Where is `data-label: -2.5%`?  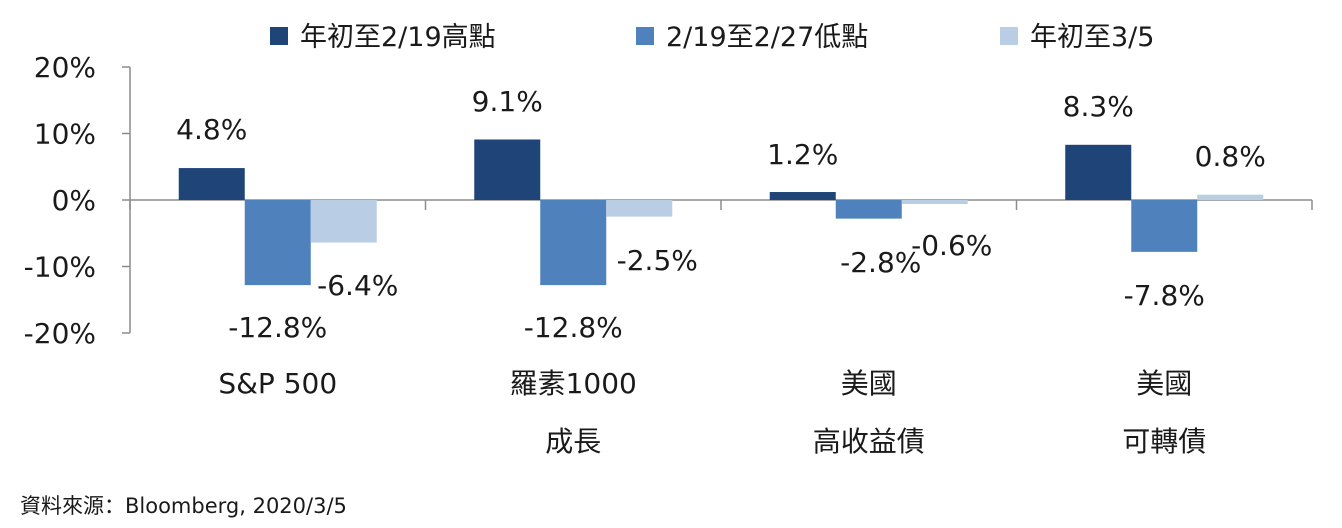 data-label: -2.5% is located at coordinates (657, 260).